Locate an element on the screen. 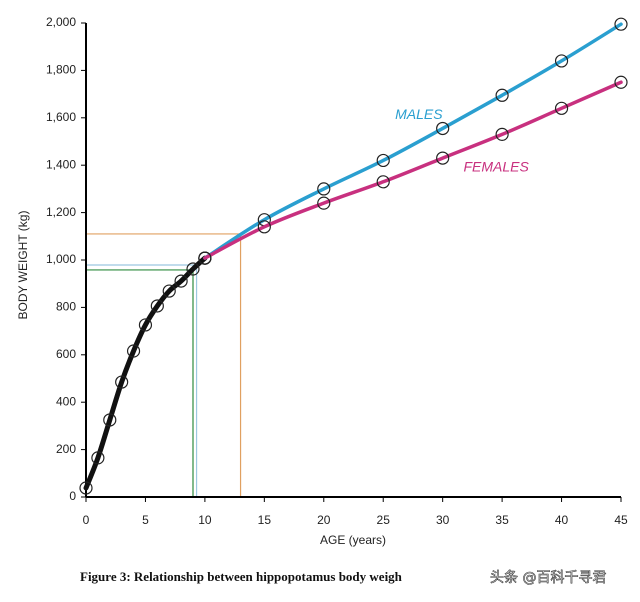 The width and height of the screenshot is (640, 602). series-label: MALES is located at coordinates (419, 114).